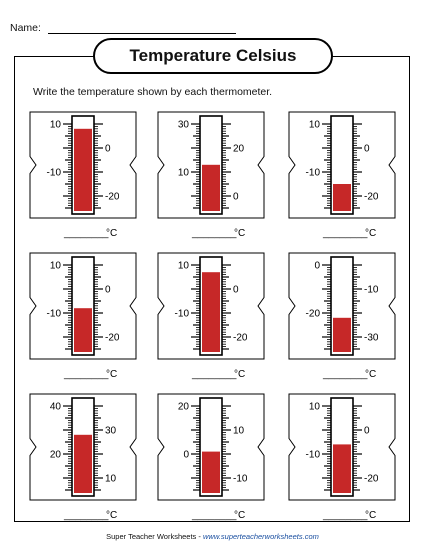 The image size is (425, 550). I want to click on thermometer-5: 10 0 -10 -20 ________°C, so click(211, 316).